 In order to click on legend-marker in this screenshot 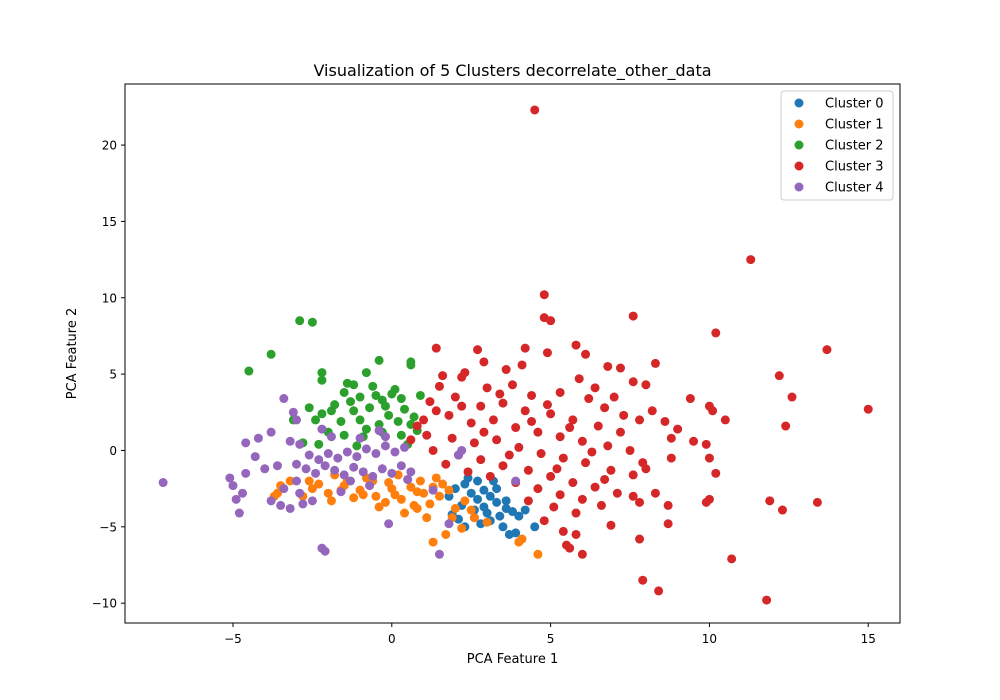, I will do `click(799, 145)`.